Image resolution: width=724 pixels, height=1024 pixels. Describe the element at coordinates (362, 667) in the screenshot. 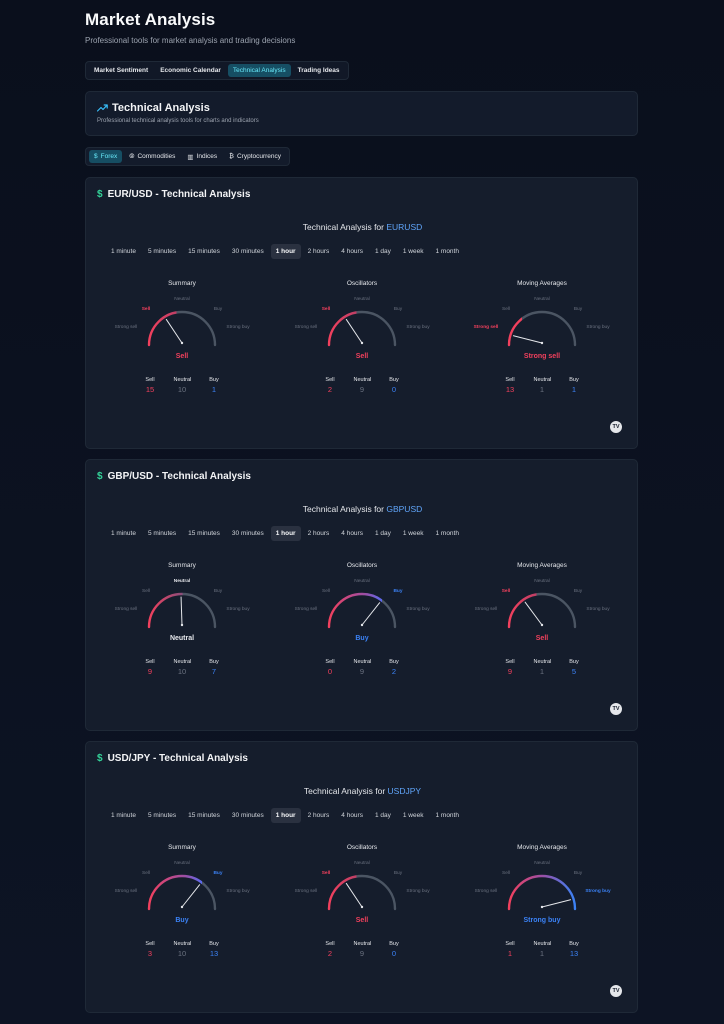

I see `gauge-counts: Sell 0 Neutral 9 Buy 2` at that location.